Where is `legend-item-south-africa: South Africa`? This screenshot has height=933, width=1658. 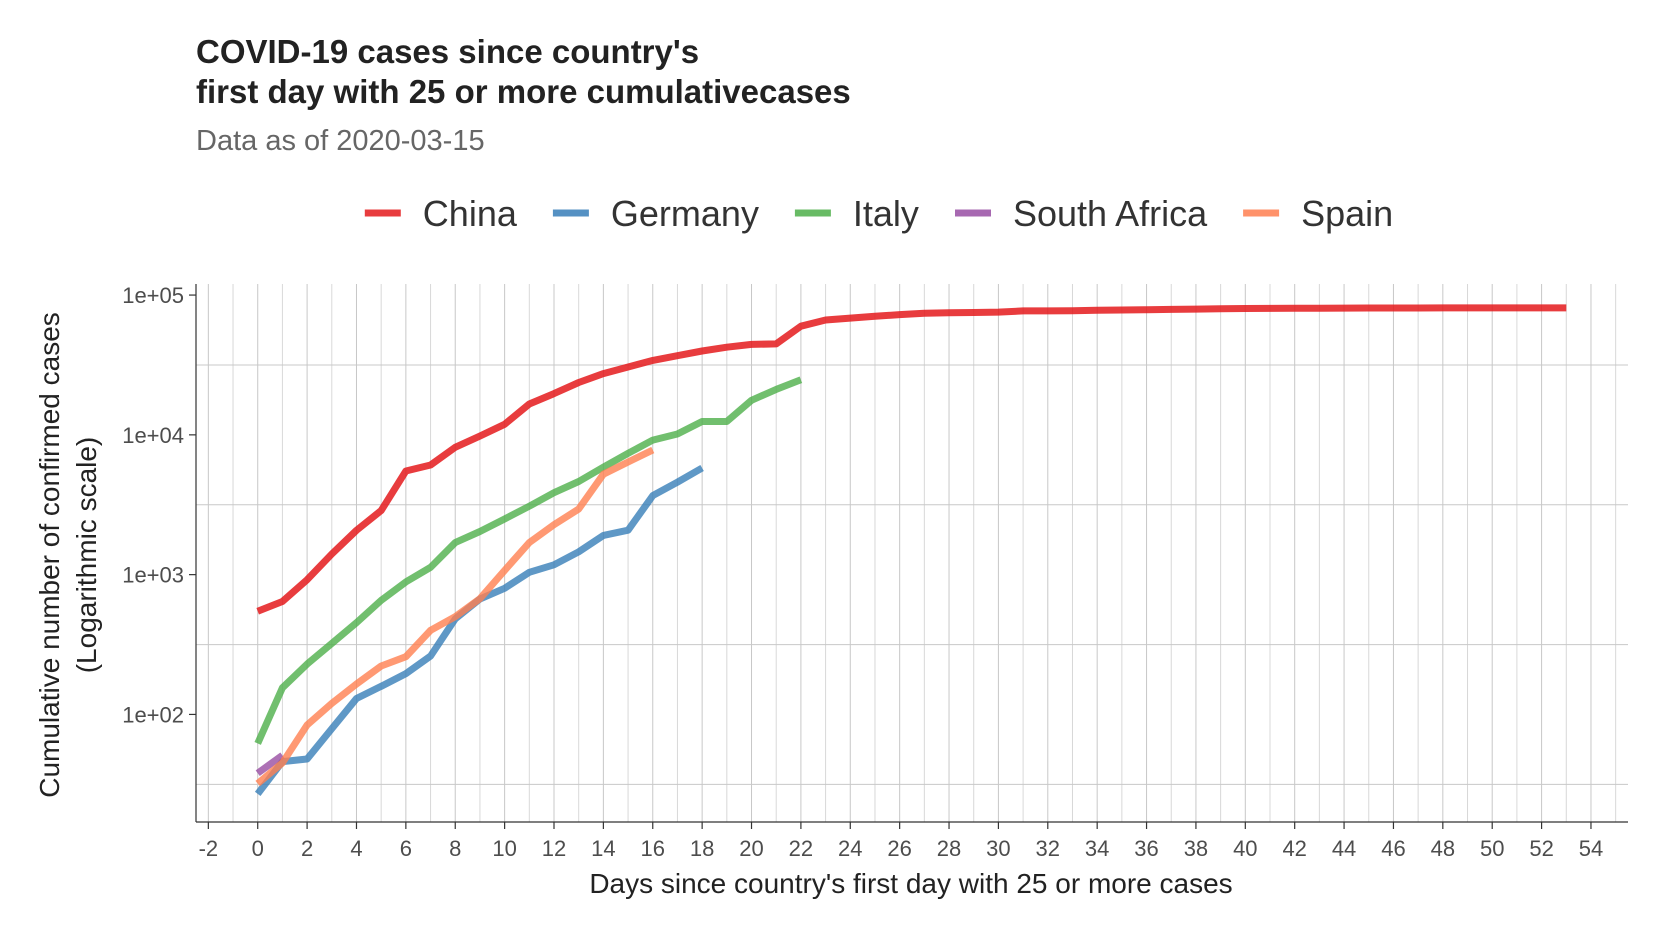 legend-item-south-africa: South Africa is located at coordinates (1081, 213).